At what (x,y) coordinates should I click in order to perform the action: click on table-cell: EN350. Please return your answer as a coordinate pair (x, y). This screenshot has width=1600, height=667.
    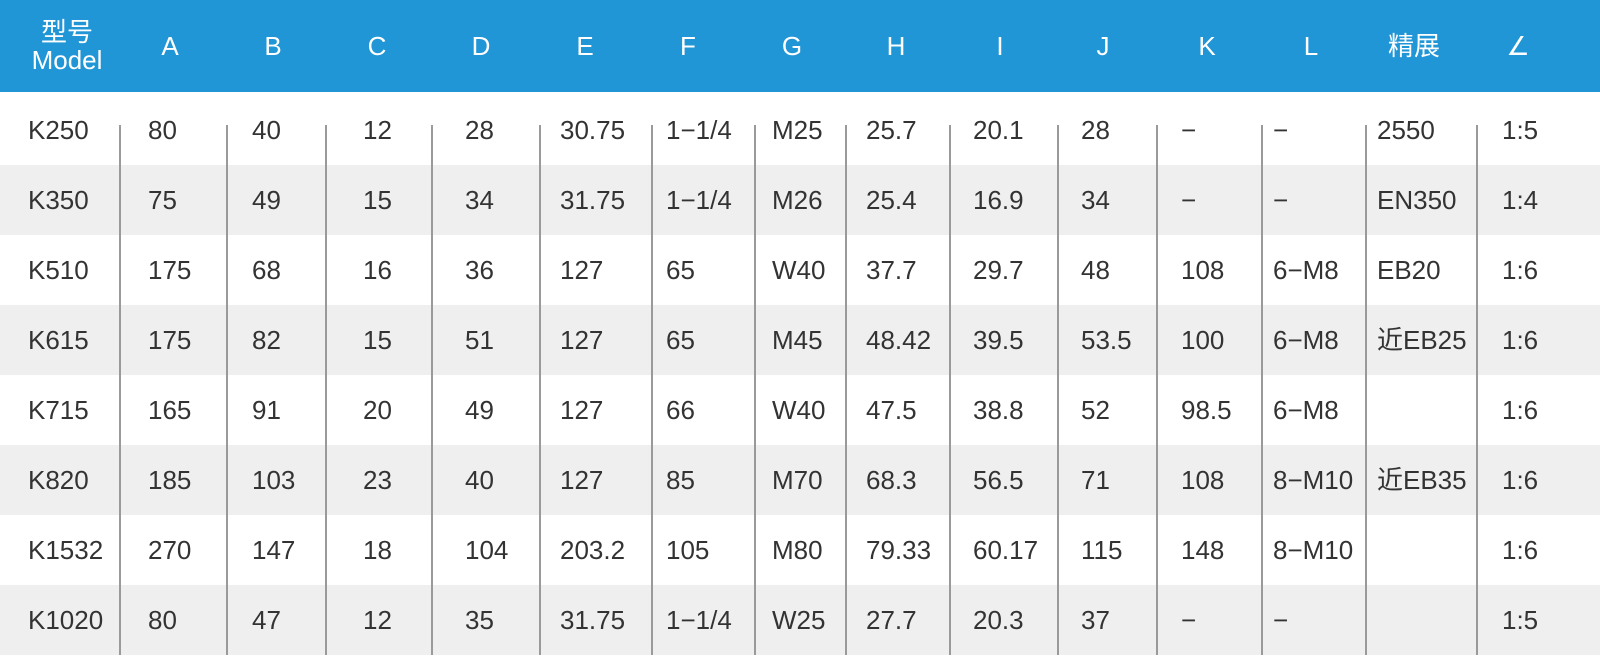
    Looking at the image, I should click on (1417, 200).